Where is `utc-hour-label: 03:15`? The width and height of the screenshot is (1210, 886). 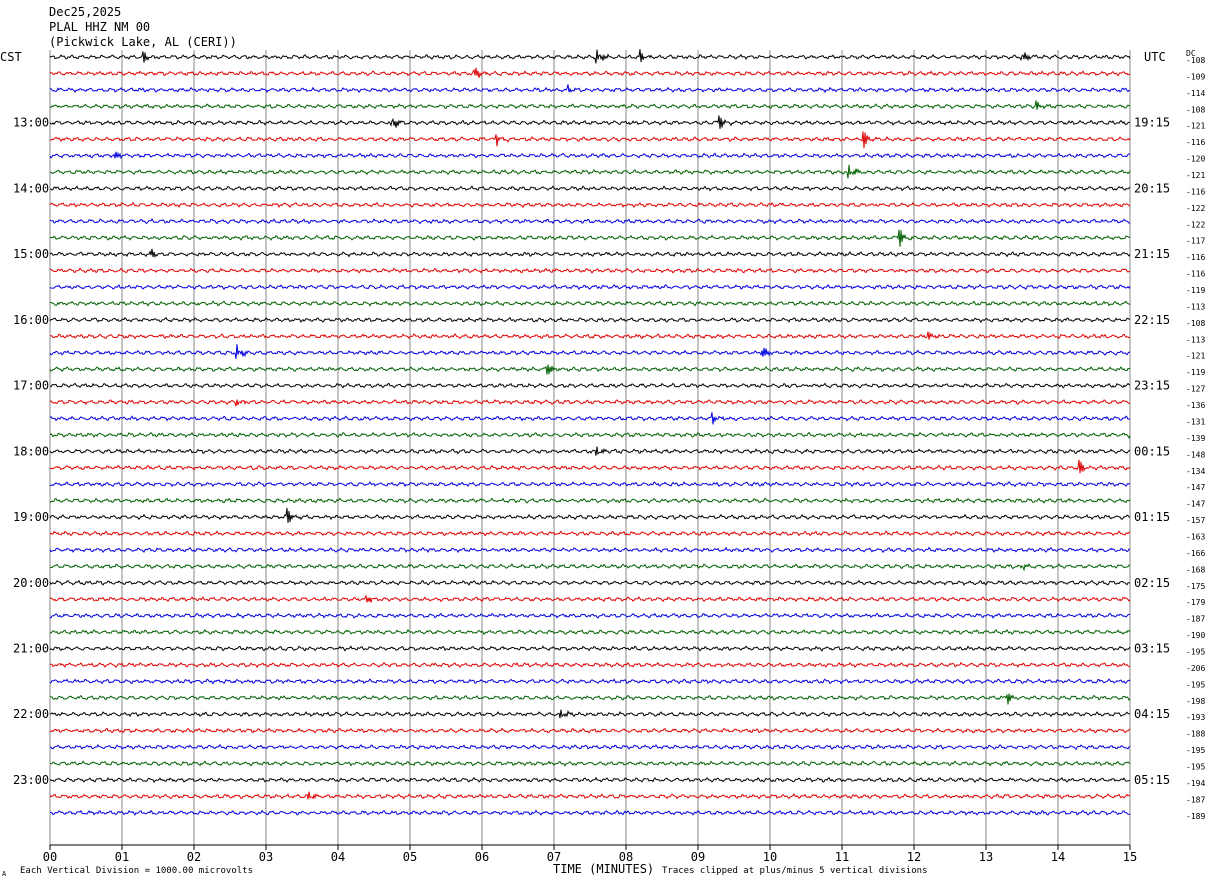 utc-hour-label: 03:15 is located at coordinates (1152, 648).